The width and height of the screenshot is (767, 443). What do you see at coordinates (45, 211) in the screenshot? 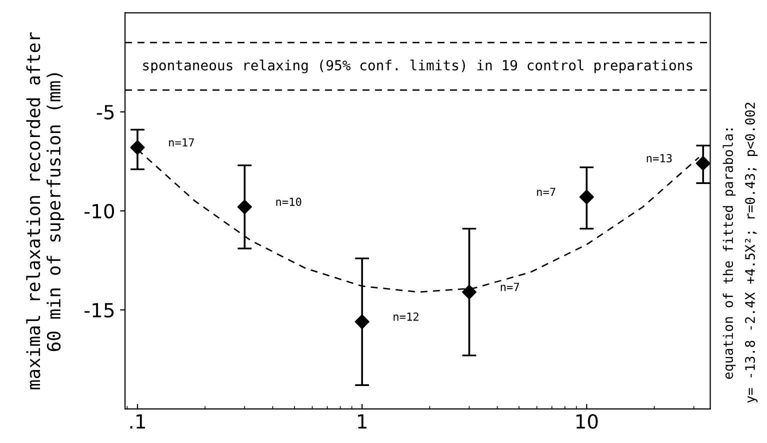
I see `y-axis-title: maximal relaxation recorded after 60 min of superfusion (mm)` at bounding box center [45, 211].